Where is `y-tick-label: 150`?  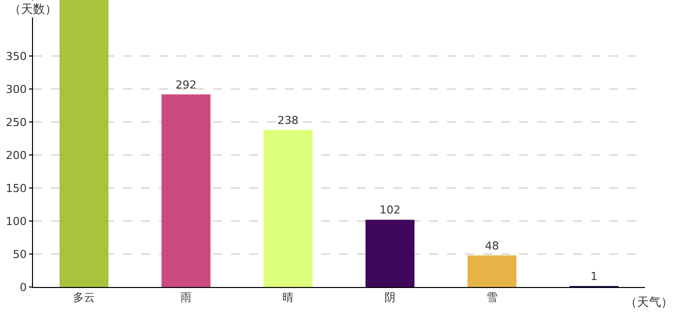
y-tick-label: 150 is located at coordinates (16, 188).